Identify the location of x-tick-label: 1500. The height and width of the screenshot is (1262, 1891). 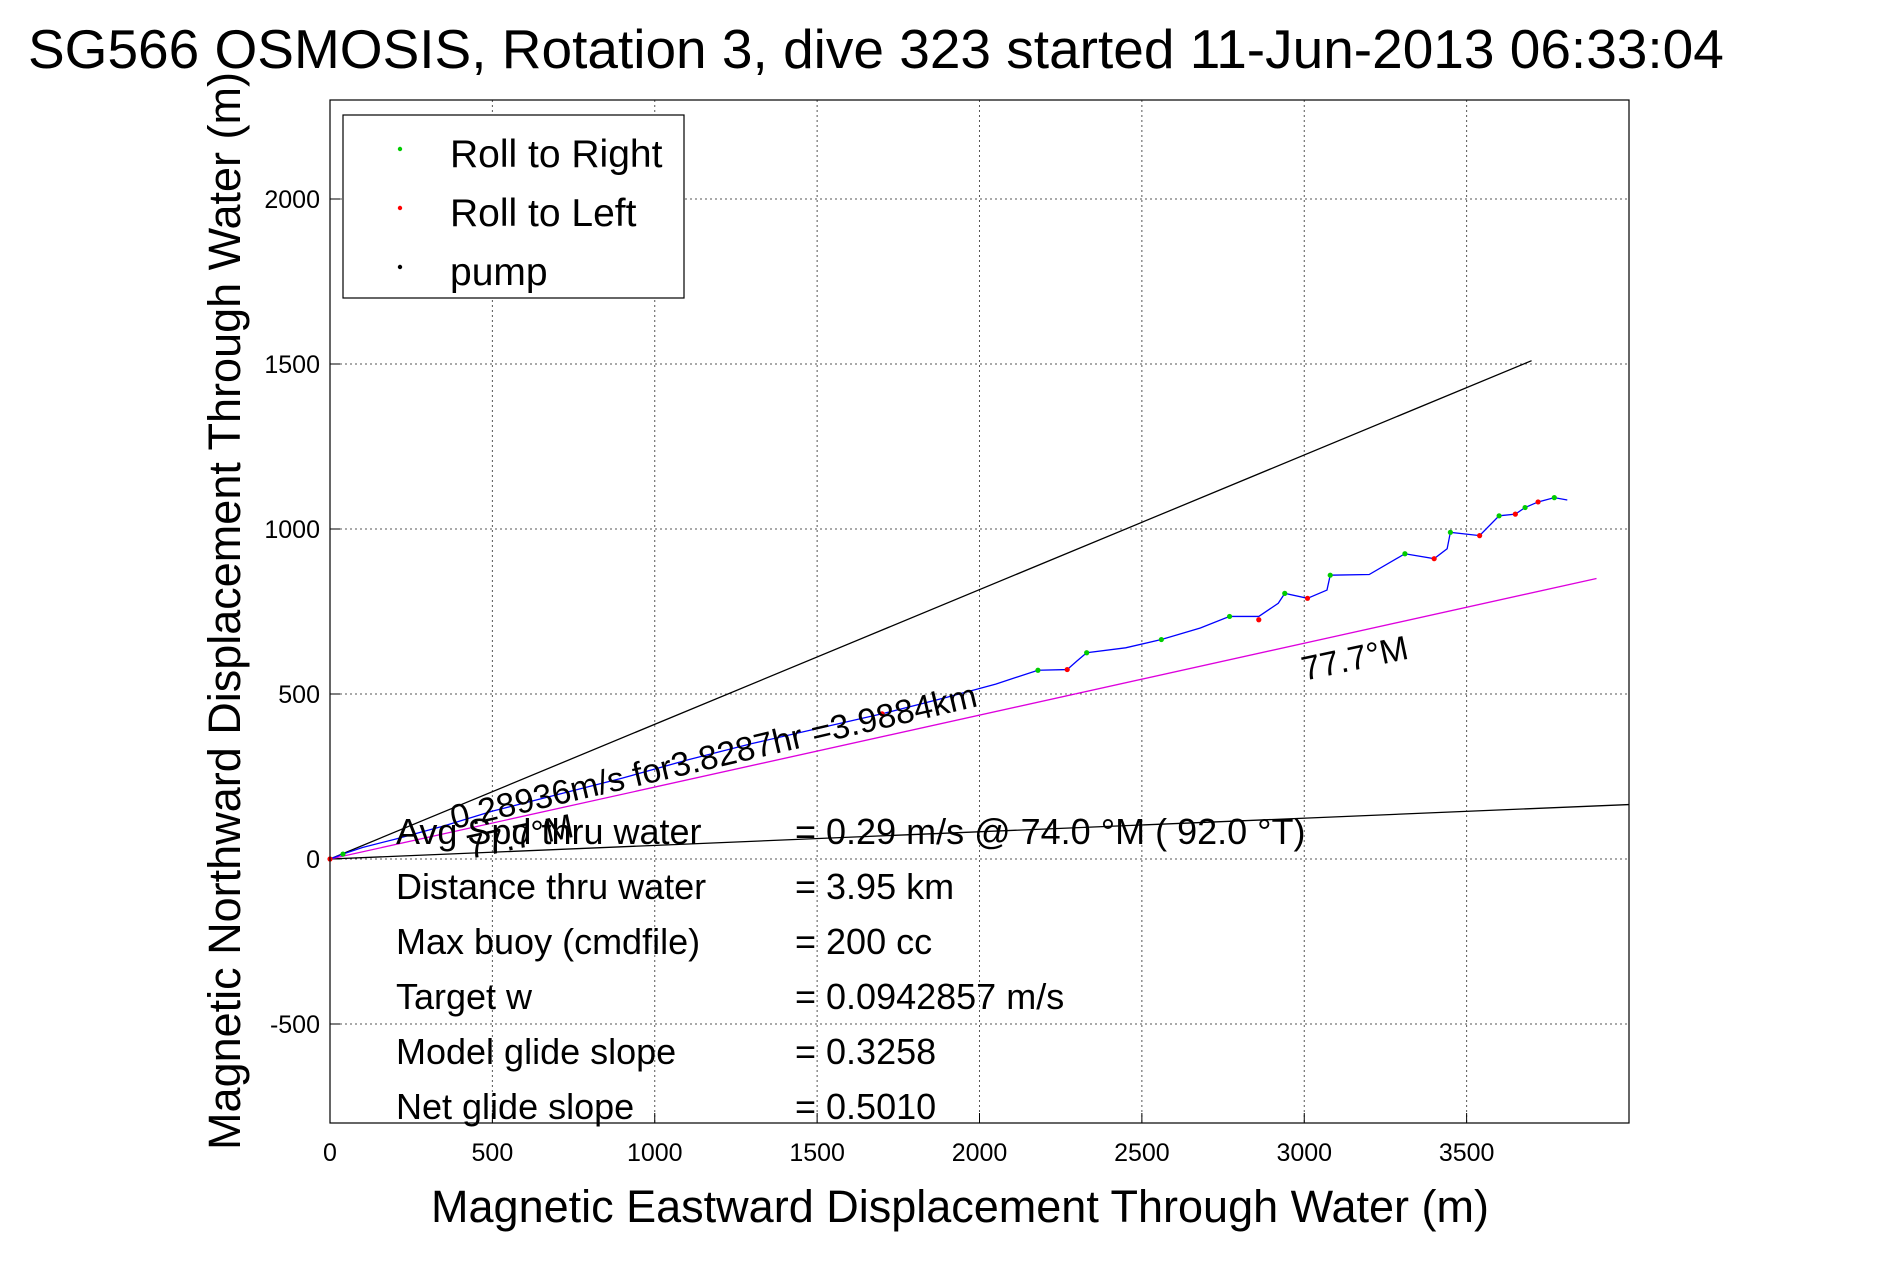
(817, 1153).